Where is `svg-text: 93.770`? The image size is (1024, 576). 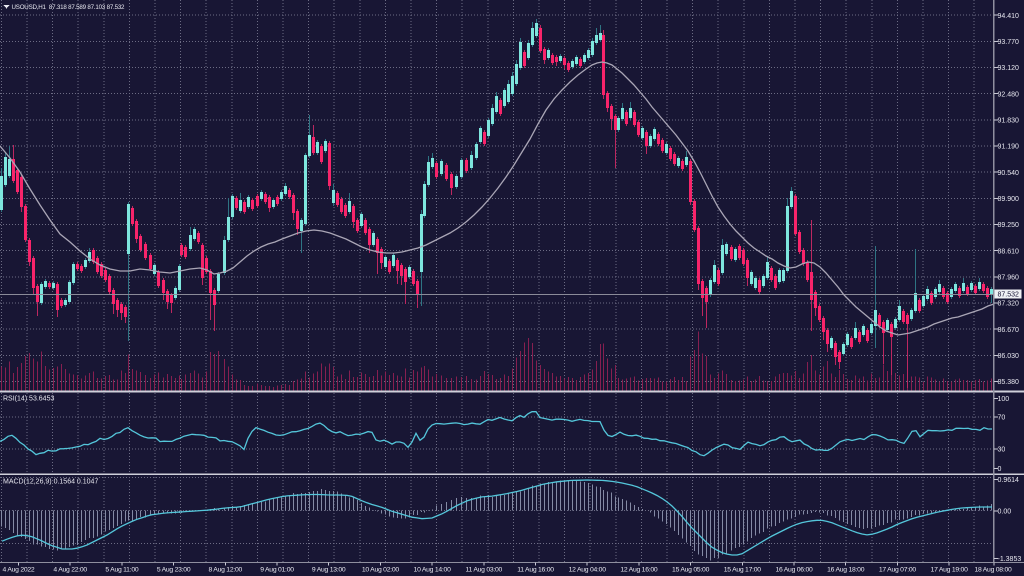 svg-text: 93.770 is located at coordinates (1009, 42).